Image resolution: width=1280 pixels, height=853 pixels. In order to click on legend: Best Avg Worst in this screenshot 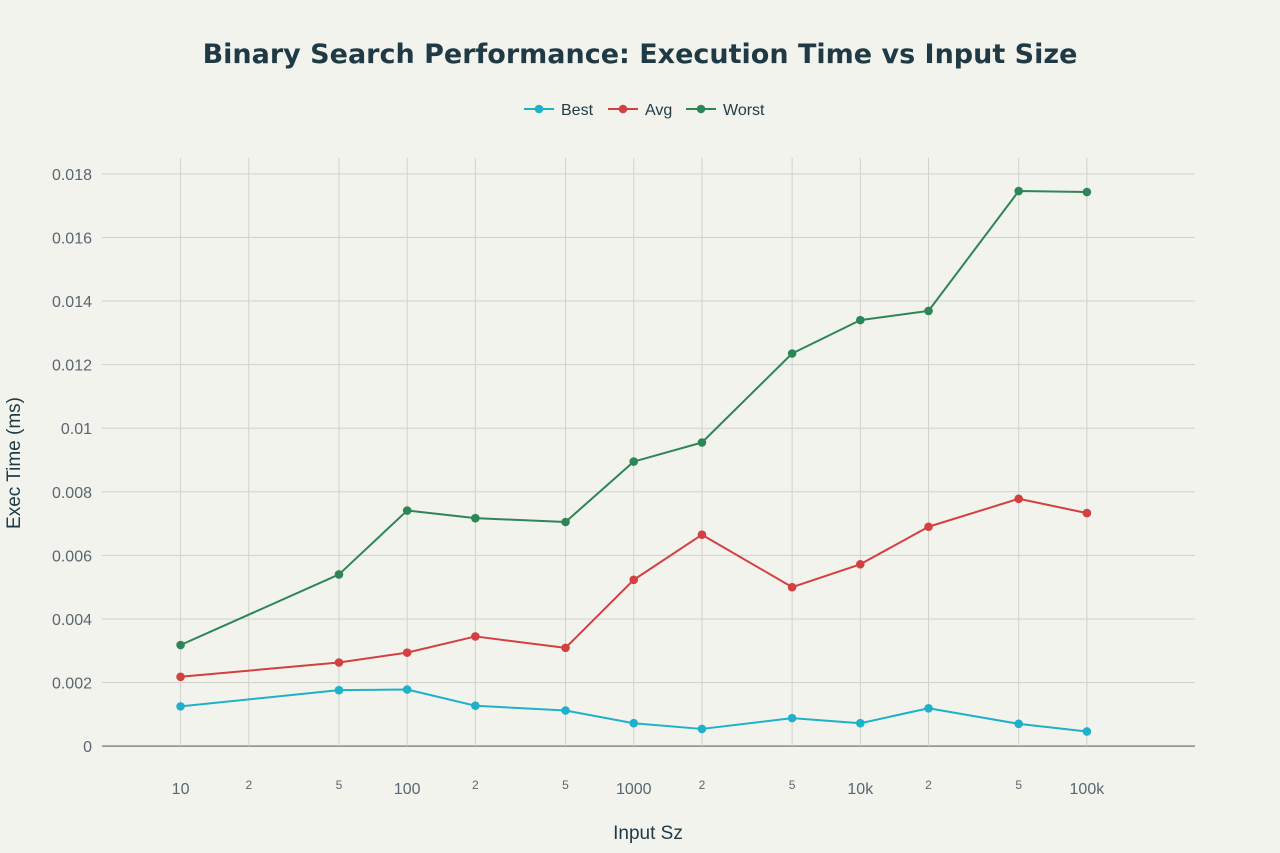, I will do `click(644, 110)`.